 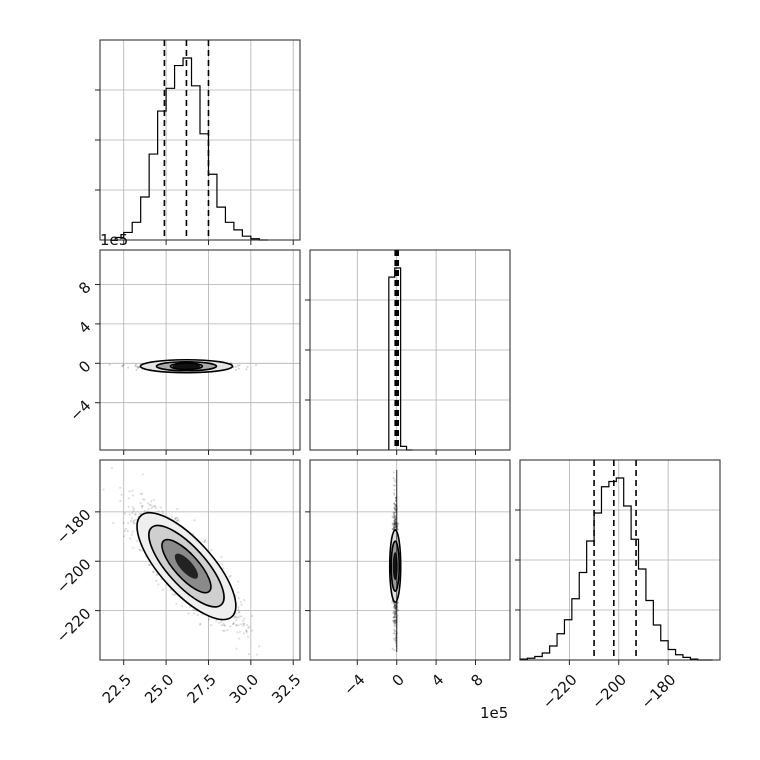 What do you see at coordinates (84, 327) in the screenshot?
I see `y-tick-label: 4` at bounding box center [84, 327].